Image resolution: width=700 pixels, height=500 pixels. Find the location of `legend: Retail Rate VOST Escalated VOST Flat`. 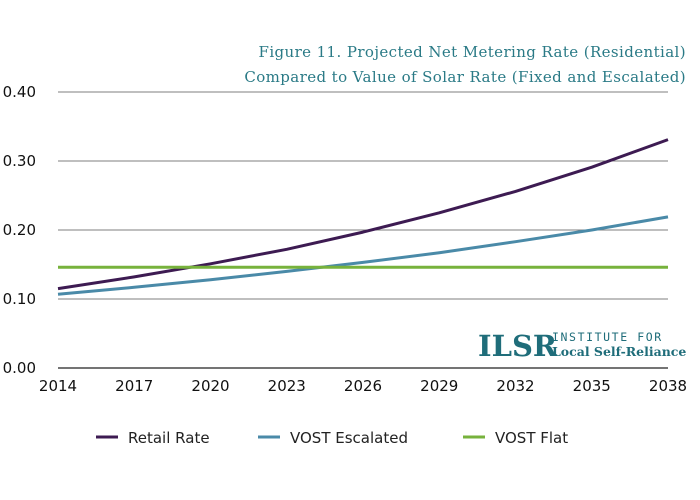

legend: Retail Rate VOST Escalated VOST Flat is located at coordinates (332, 438).